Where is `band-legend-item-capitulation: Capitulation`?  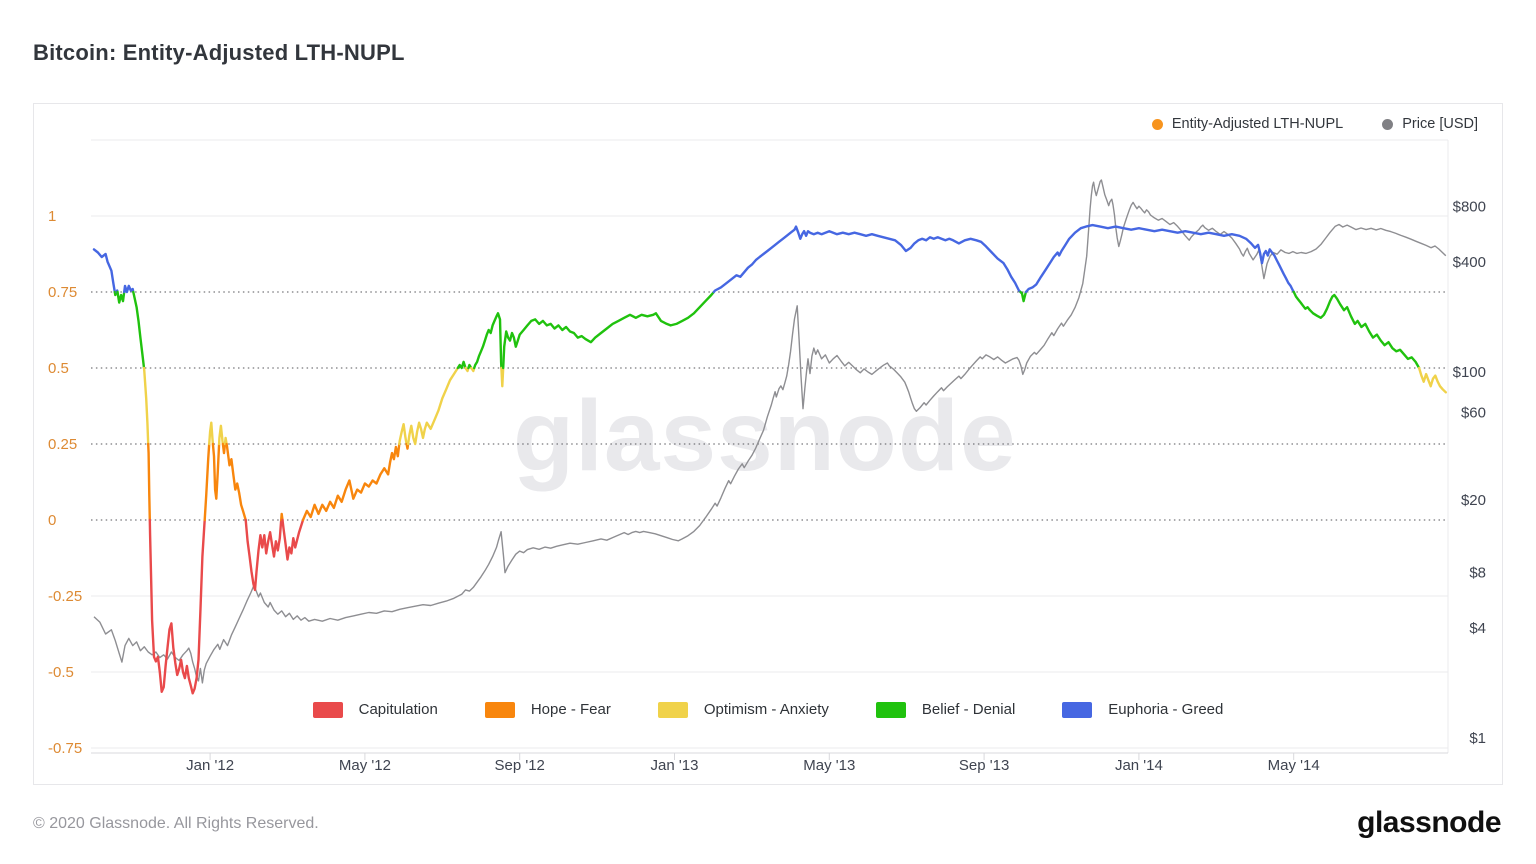 band-legend-item-capitulation: Capitulation is located at coordinates (375, 709).